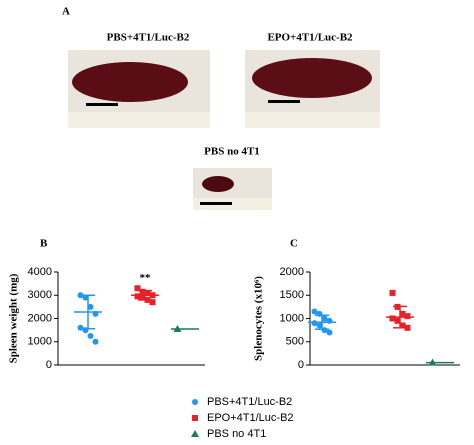 The image size is (474, 445). What do you see at coordinates (14, 318) in the screenshot?
I see `y-axis-label: Spleen weight (mg)` at bounding box center [14, 318].